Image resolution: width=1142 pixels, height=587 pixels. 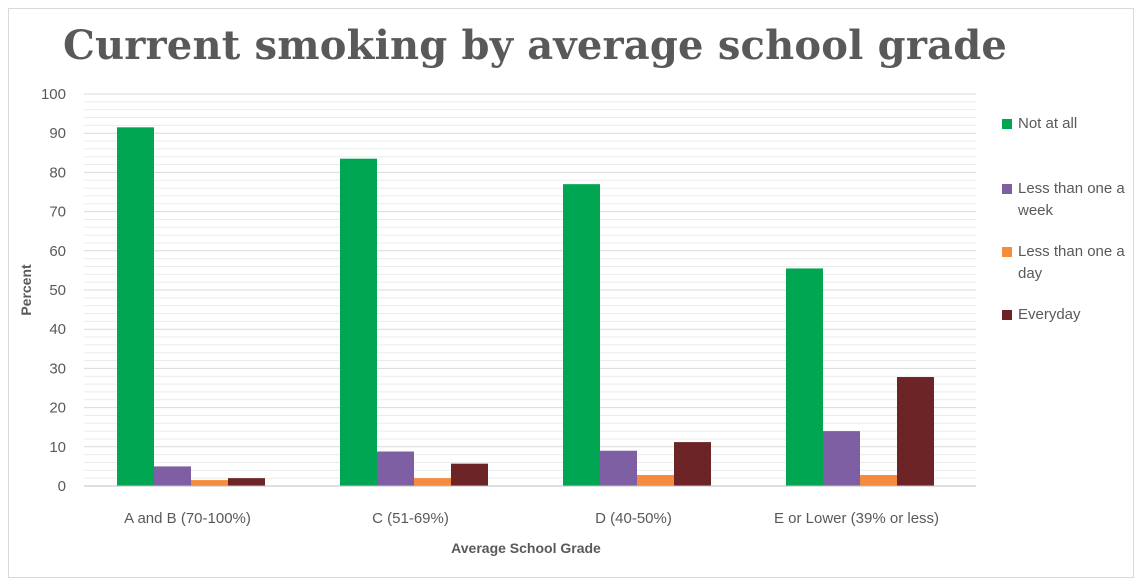 I want to click on x-tick-label: E or Lower (39% or less), so click(x=856, y=518).